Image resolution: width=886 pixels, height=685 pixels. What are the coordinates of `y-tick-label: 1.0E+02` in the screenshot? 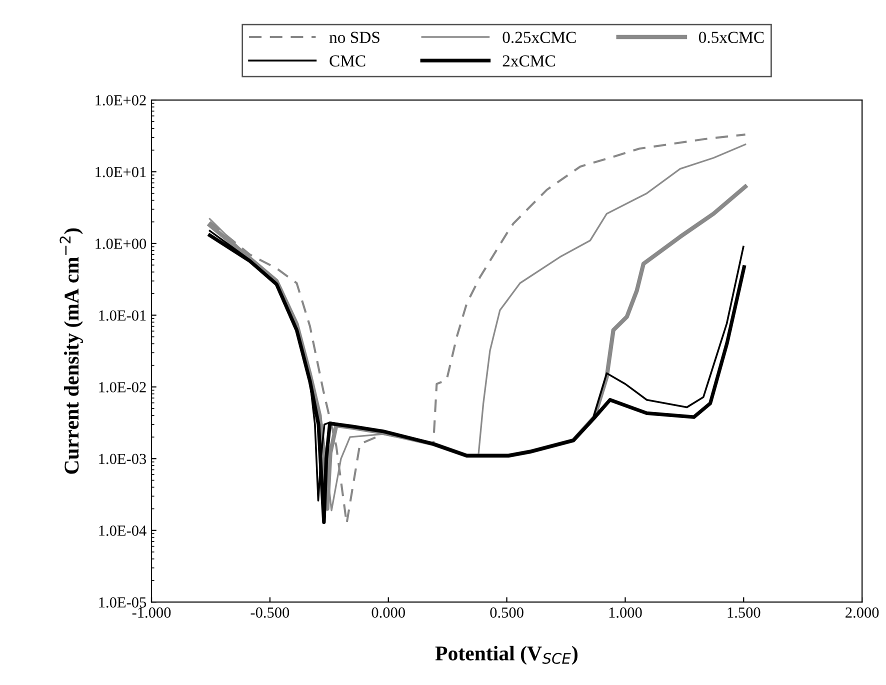 It's located at (121, 100).